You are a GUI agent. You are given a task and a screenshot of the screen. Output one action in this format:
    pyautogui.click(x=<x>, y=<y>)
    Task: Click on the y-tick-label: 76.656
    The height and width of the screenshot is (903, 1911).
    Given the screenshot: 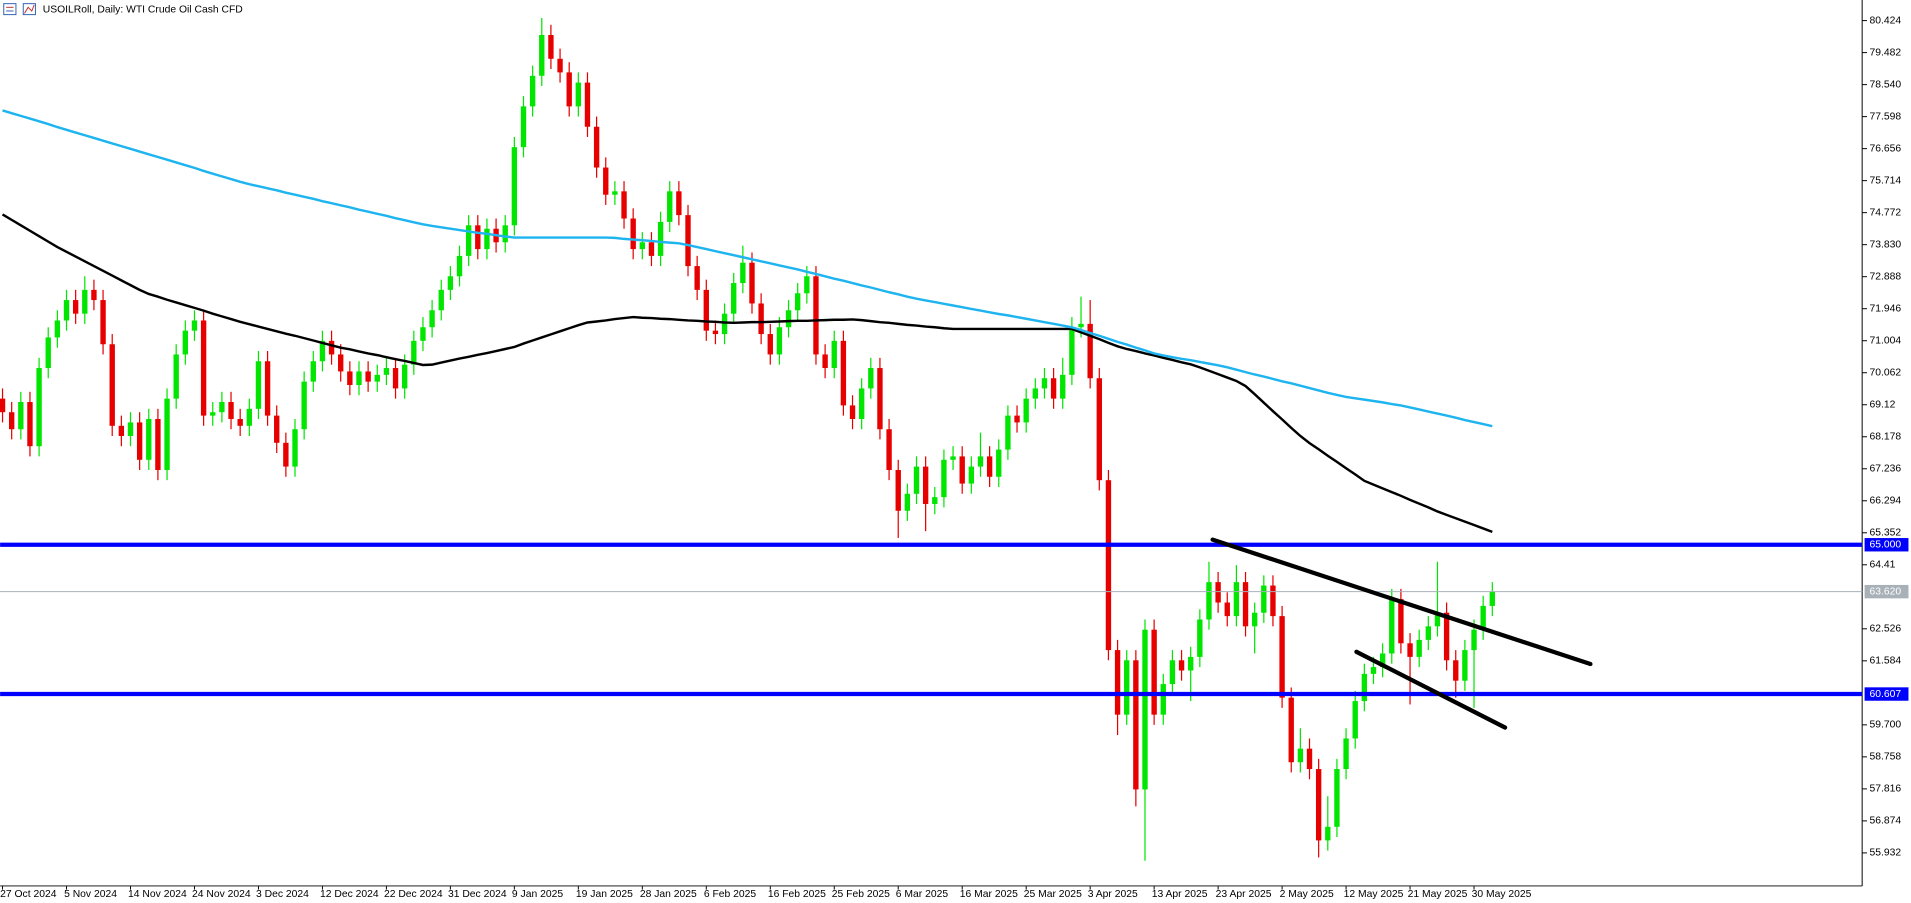 What is the action you would take?
    pyautogui.click(x=1885, y=148)
    